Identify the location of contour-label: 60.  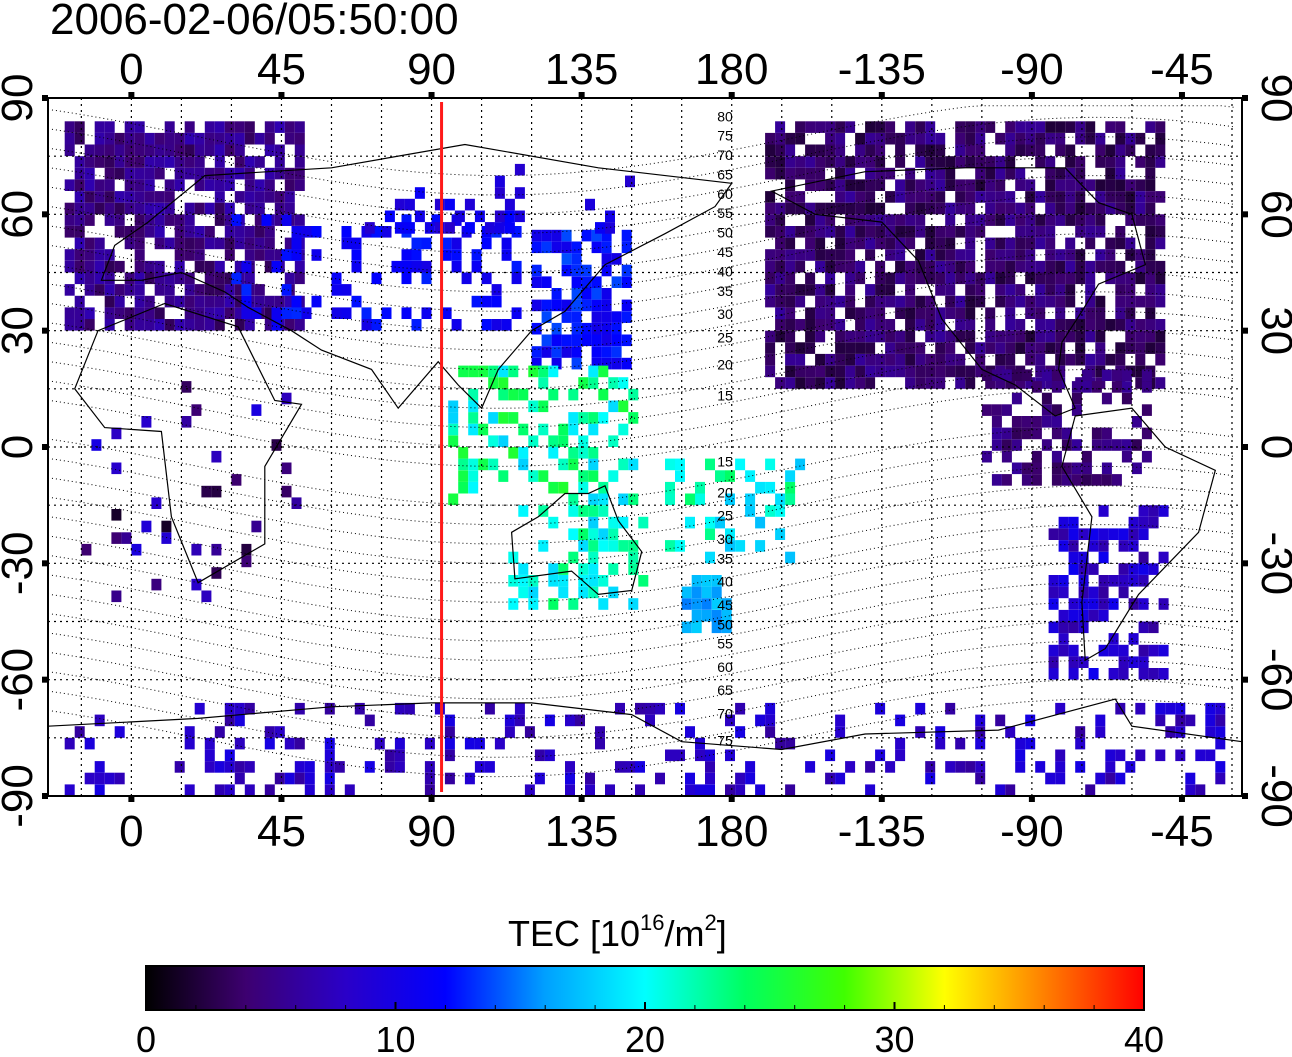
(725, 194).